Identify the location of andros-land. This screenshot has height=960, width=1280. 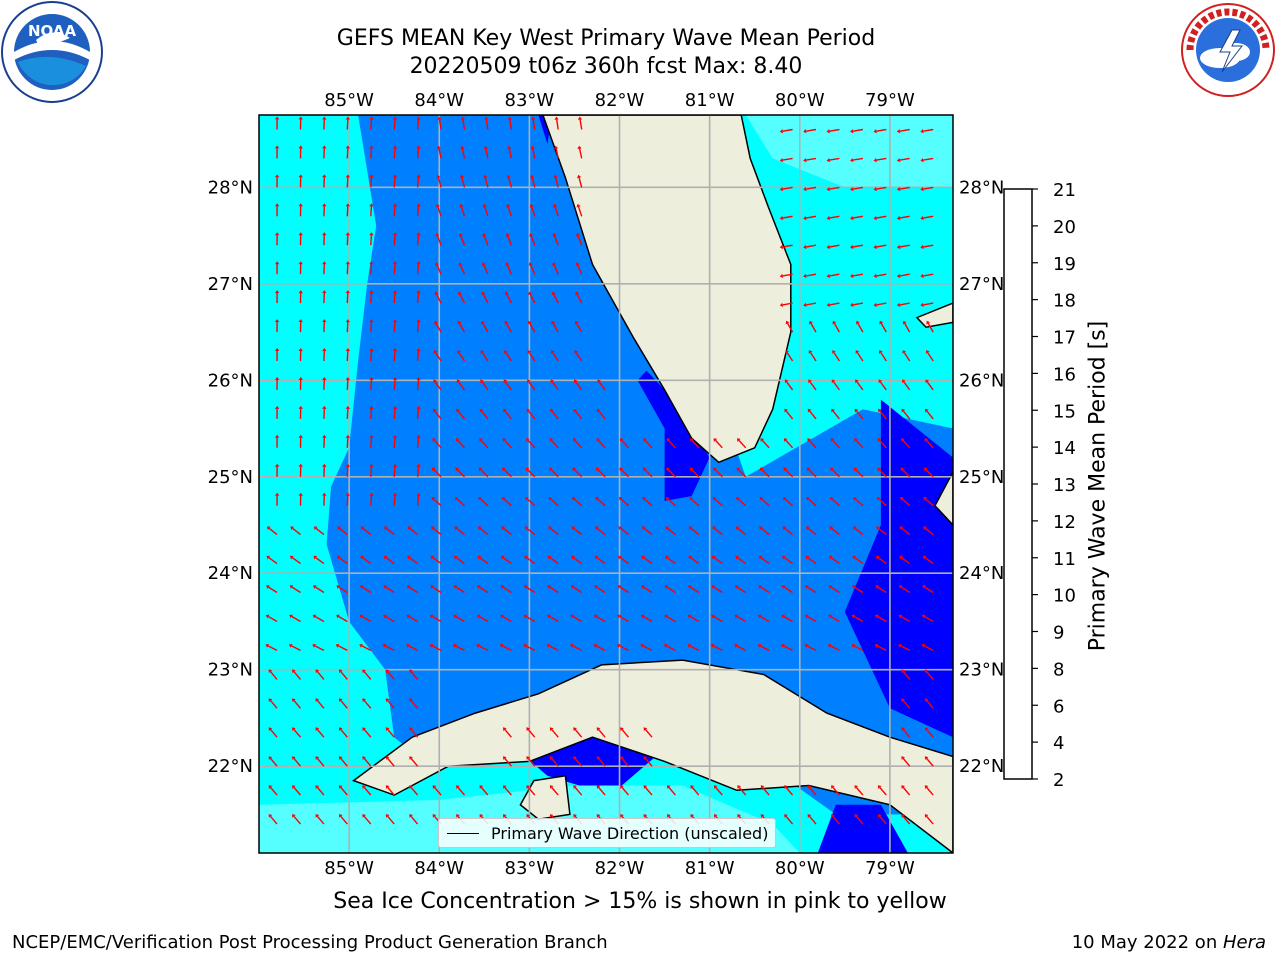
(943, 499).